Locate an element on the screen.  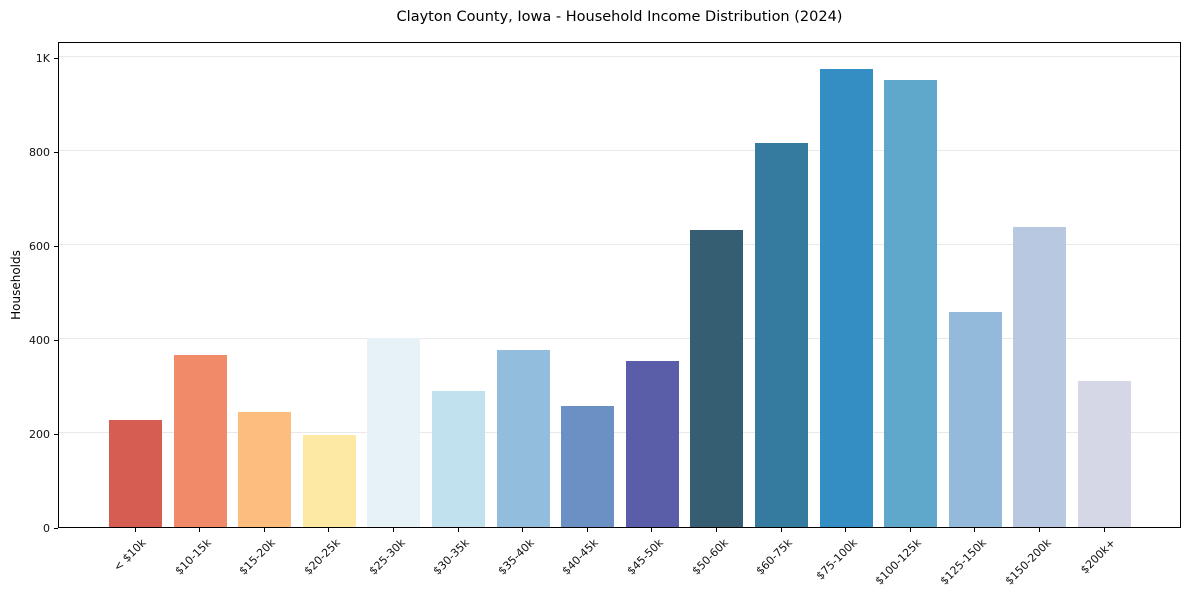
bar-$40-45k is located at coordinates (588, 466).